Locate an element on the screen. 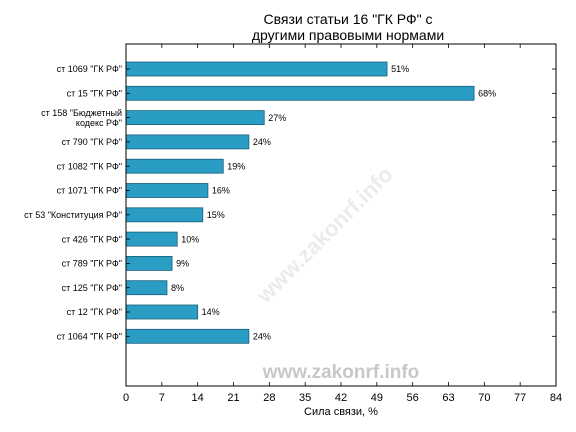 This screenshot has width=576, height=432. category-label-6: ст 1071 "ГК РФ" is located at coordinates (89, 191).